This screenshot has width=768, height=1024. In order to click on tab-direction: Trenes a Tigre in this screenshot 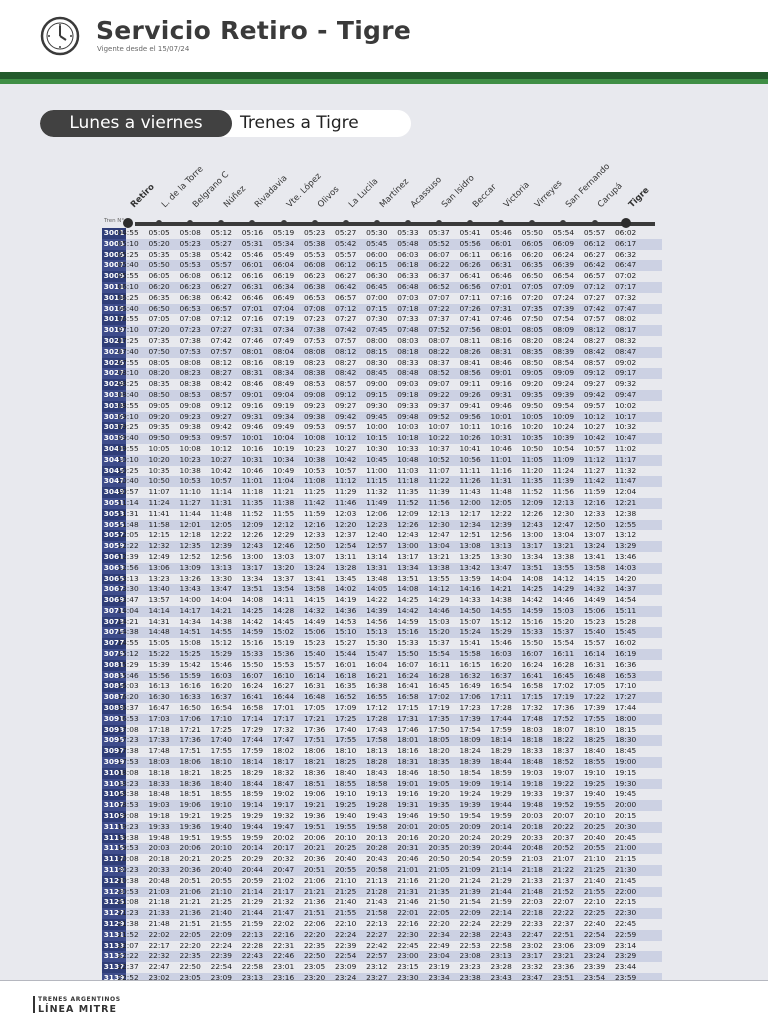, I will do `click(299, 123)`.